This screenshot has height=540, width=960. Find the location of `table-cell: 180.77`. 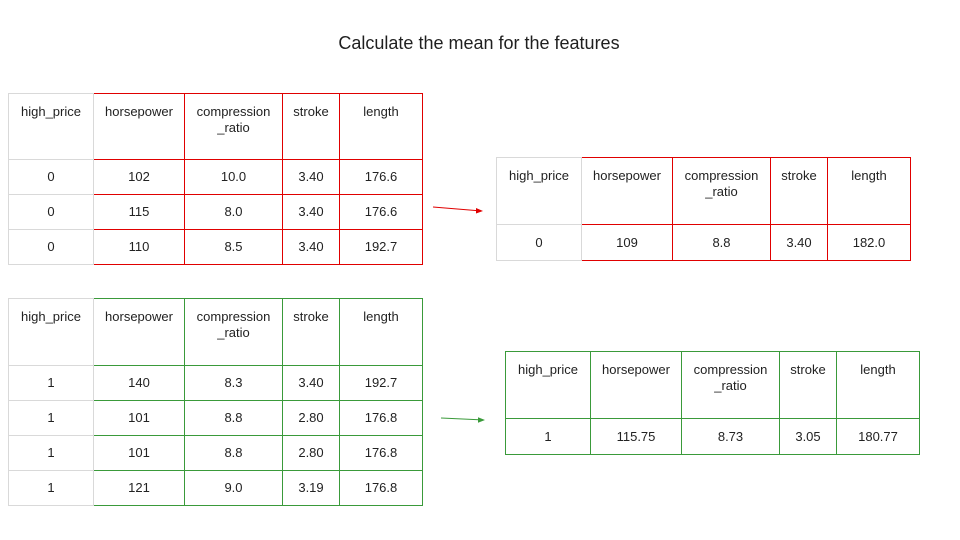

table-cell: 180.77 is located at coordinates (878, 436).